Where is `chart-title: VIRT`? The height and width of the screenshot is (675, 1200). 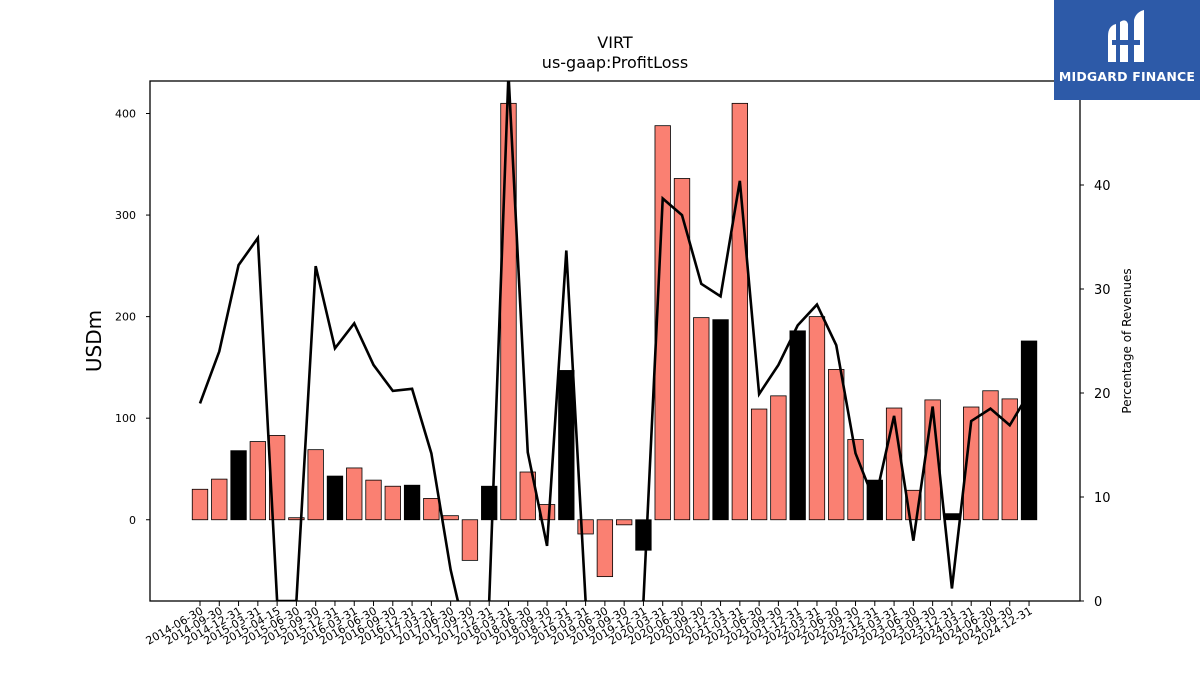
chart-title: VIRT is located at coordinates (615, 42).